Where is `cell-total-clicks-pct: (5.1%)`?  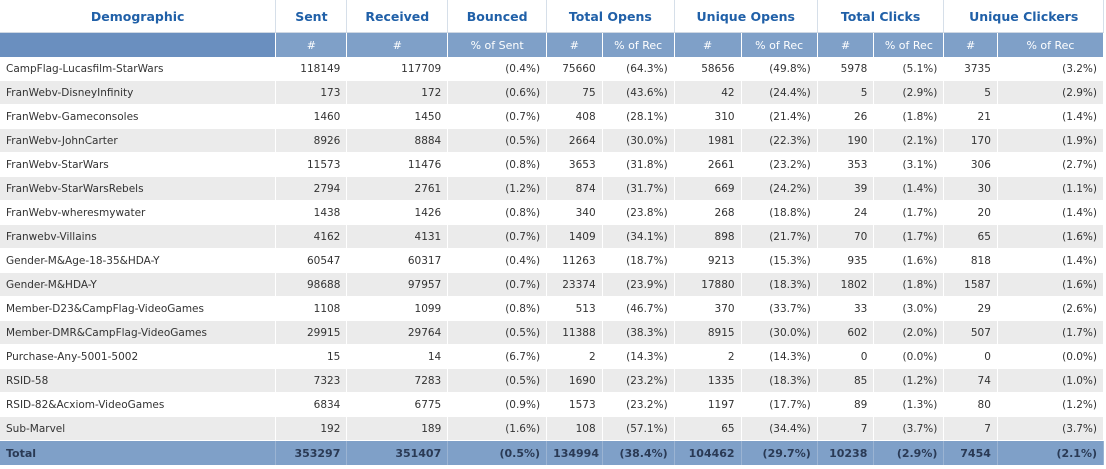
cell-total-clicks-pct: (5.1%) is located at coordinates (909, 69).